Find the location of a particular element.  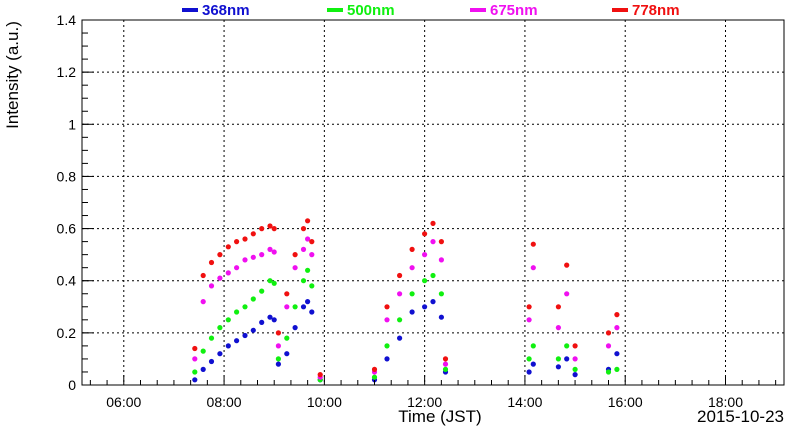

y-tick-label: 0 is located at coordinates (72, 385).